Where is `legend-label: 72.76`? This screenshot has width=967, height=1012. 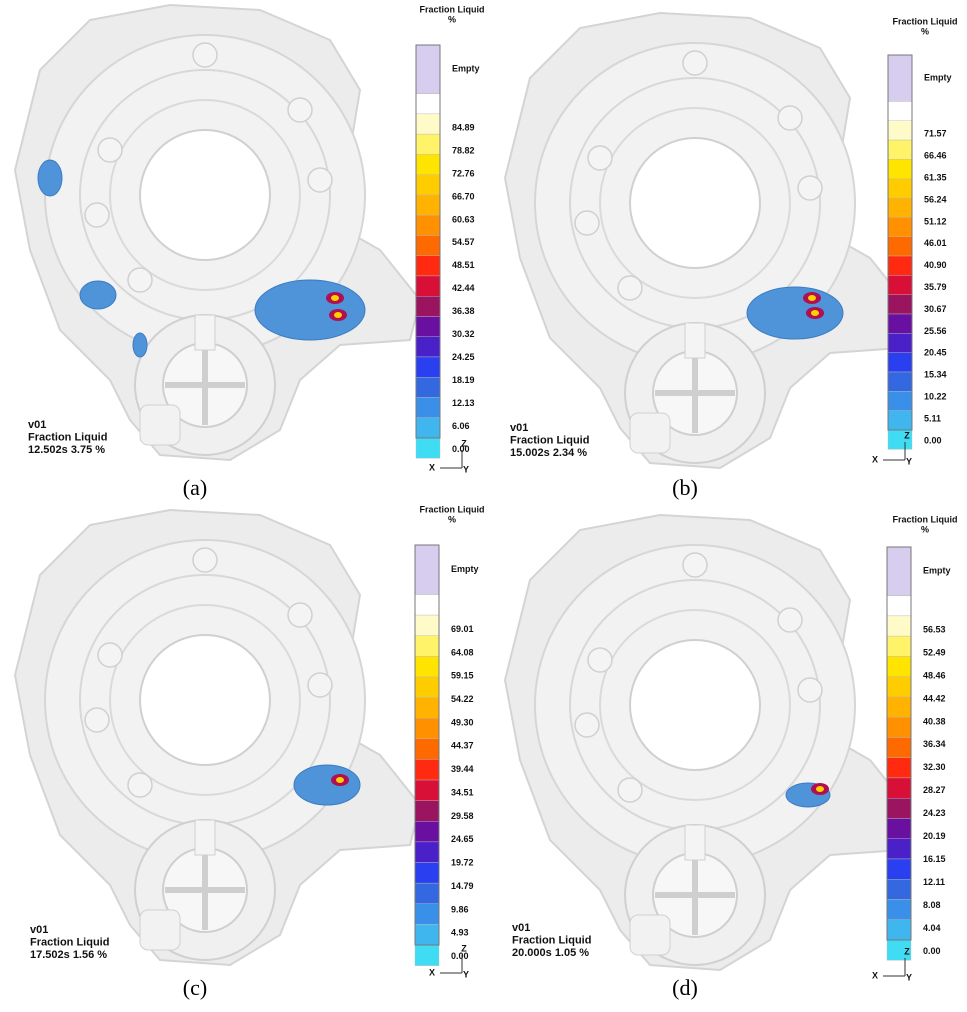 legend-label: 72.76 is located at coordinates (463, 173).